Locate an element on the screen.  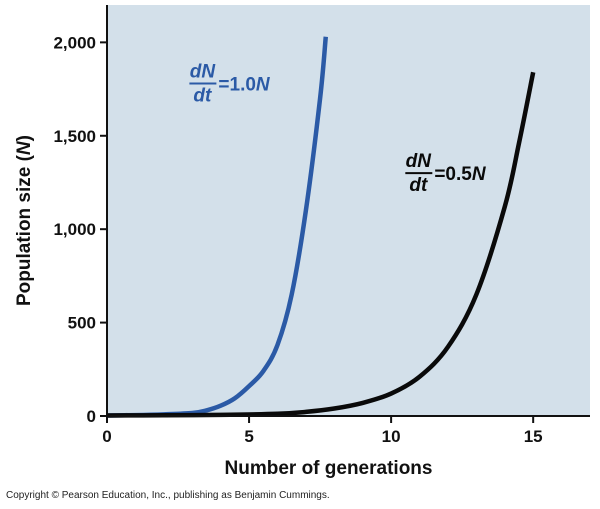
rate-expression: =1.0N is located at coordinates (244, 84).